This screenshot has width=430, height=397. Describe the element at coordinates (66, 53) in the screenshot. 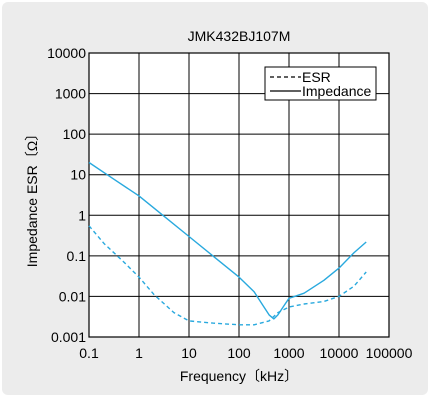

I see `y-tick-label: 10000` at that location.